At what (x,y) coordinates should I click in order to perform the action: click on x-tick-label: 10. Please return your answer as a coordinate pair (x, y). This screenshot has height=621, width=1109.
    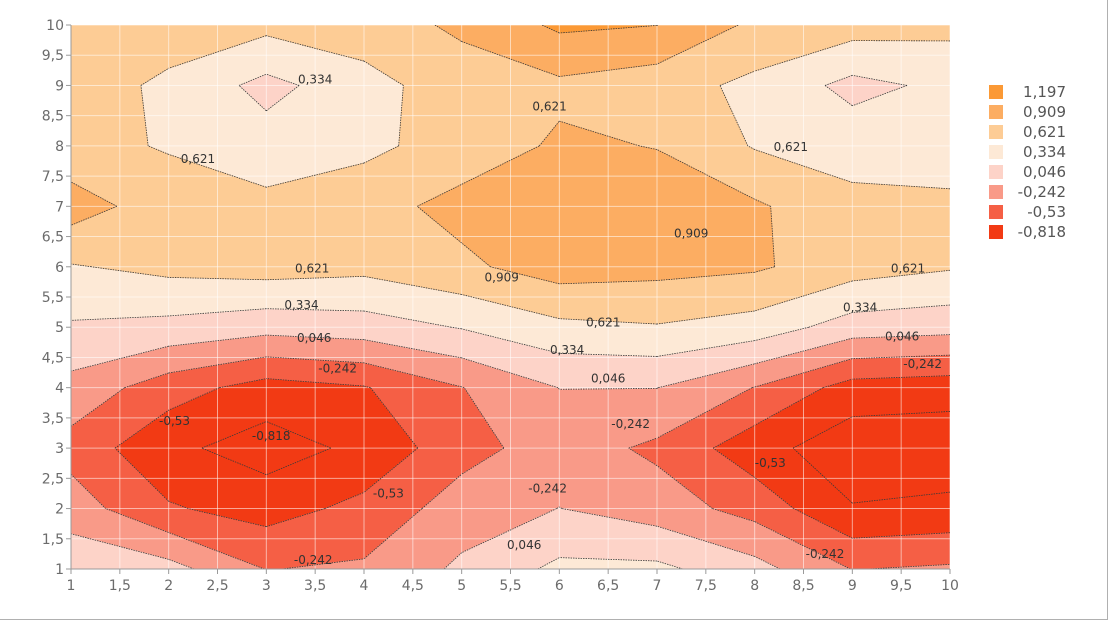
    Looking at the image, I should click on (950, 586).